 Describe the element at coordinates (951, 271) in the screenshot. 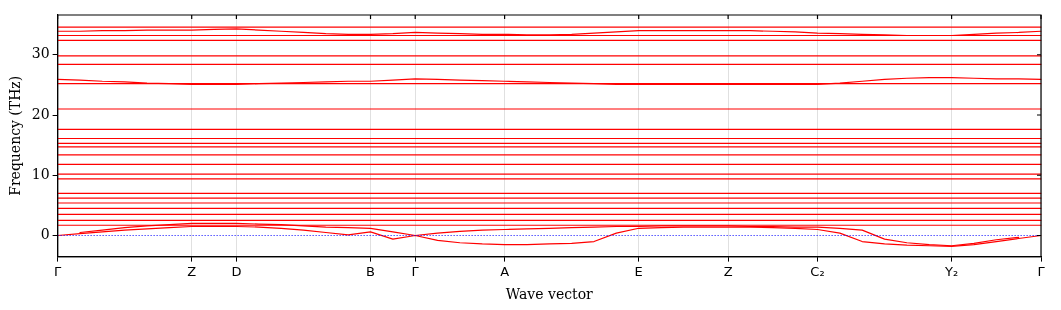

I see `x-tick-label: Y₂` at that location.